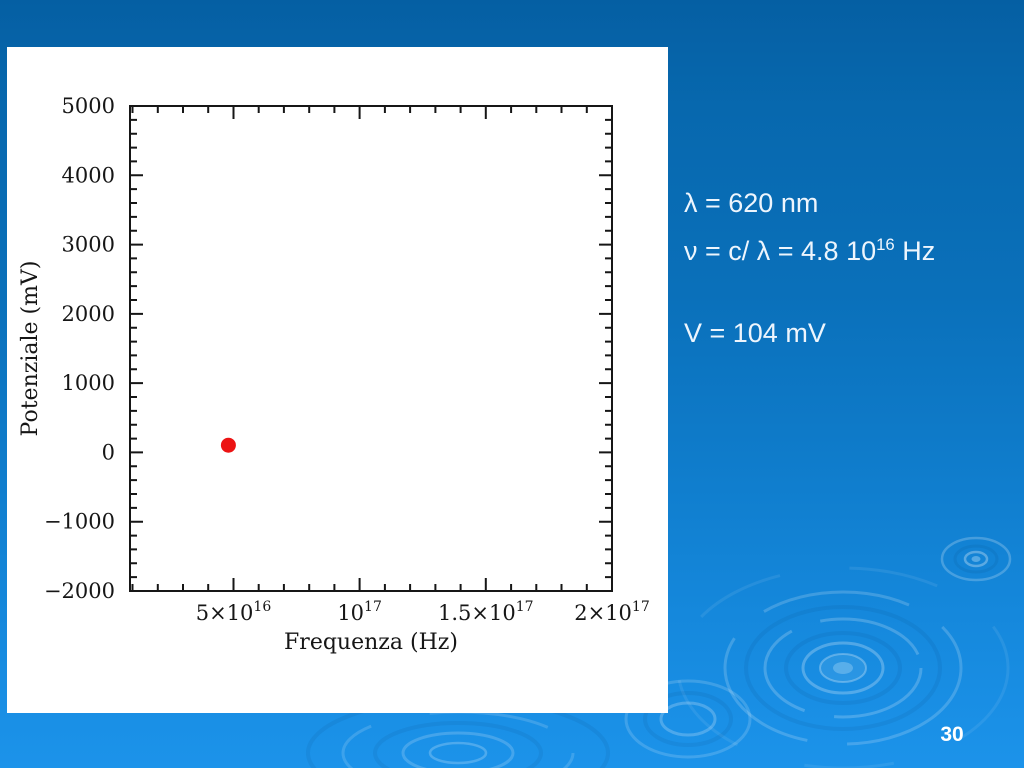  I want to click on x-tick-label: 1017, so click(359, 612).